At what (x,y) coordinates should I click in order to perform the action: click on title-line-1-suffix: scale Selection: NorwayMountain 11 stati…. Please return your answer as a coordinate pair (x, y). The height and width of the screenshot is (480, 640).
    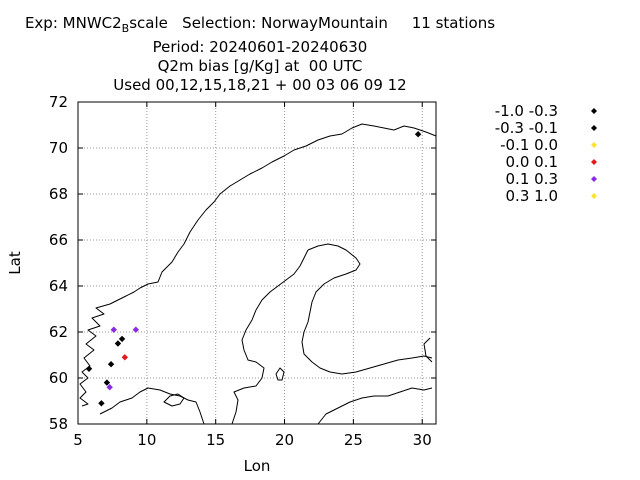
    Looking at the image, I should click on (312, 23).